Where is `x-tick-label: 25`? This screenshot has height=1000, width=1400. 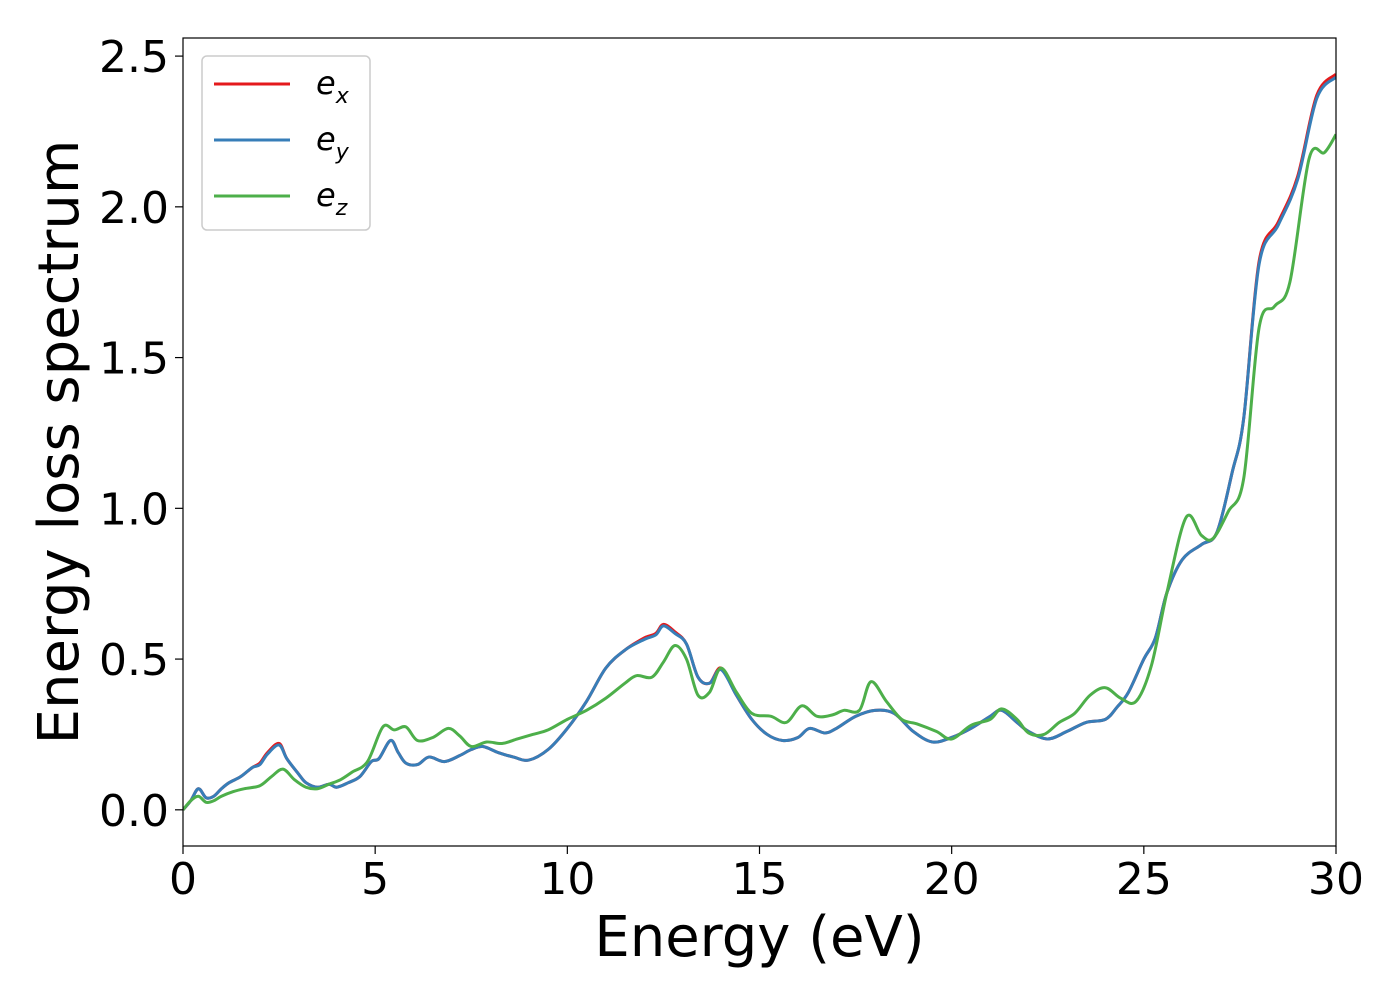
x-tick-label: 25 is located at coordinates (1144, 879).